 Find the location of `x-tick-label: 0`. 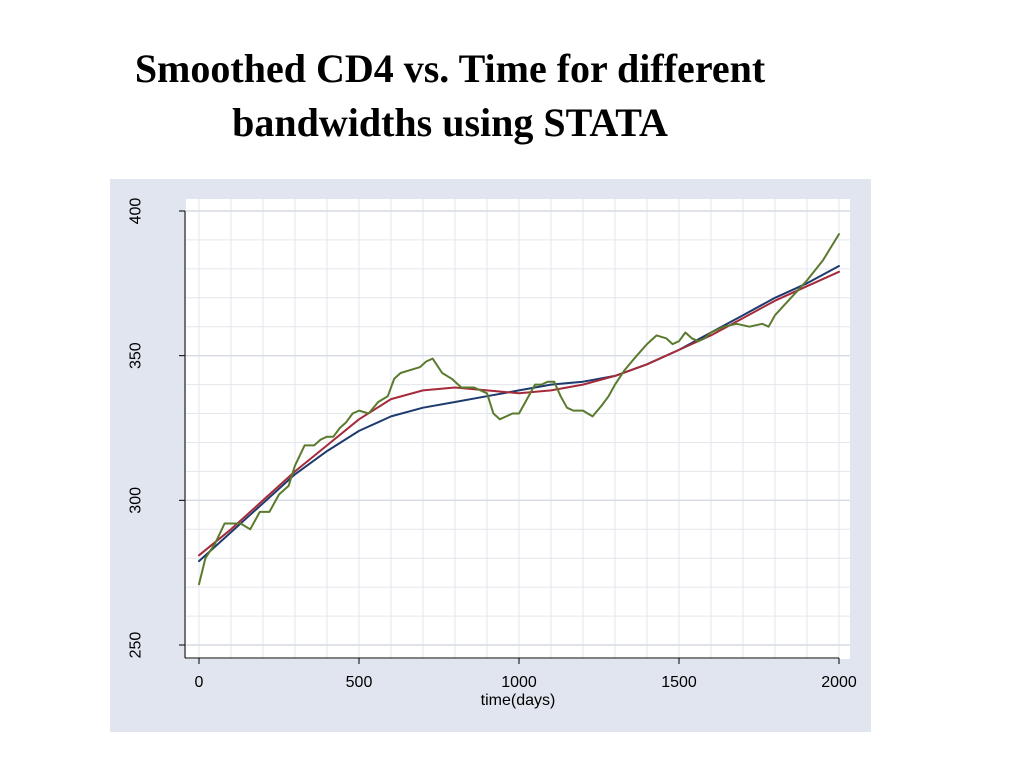

x-tick-label: 0 is located at coordinates (199, 682).